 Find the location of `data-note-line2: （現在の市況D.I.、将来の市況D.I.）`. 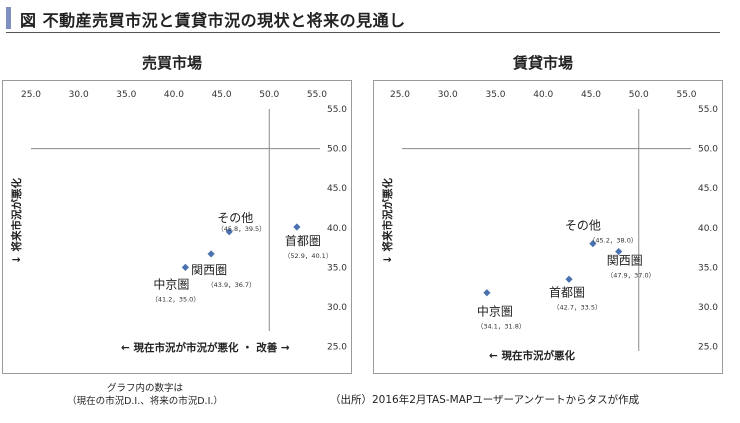

data-note-line2: （現在の市況D.I.、将来の市況D.I.） is located at coordinates (145, 401).